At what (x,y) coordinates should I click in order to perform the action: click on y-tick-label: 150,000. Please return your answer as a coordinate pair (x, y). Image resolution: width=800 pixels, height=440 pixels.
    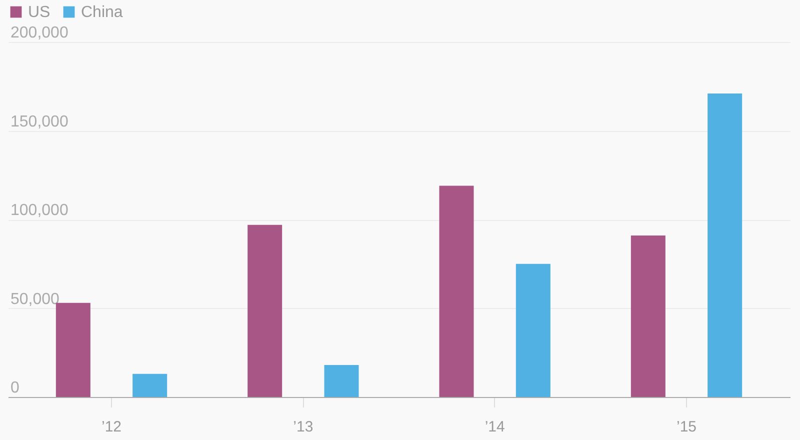
    Looking at the image, I should click on (39, 121).